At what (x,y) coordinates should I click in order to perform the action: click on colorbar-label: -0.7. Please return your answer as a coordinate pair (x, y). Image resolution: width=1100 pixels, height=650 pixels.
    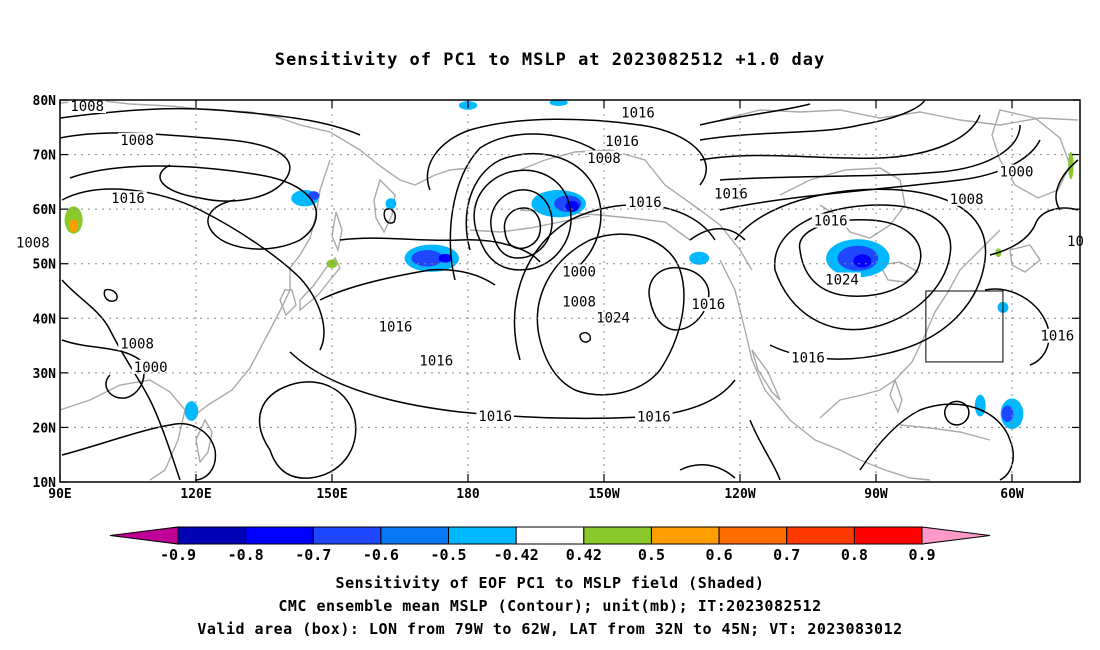
    Looking at the image, I should click on (313, 555).